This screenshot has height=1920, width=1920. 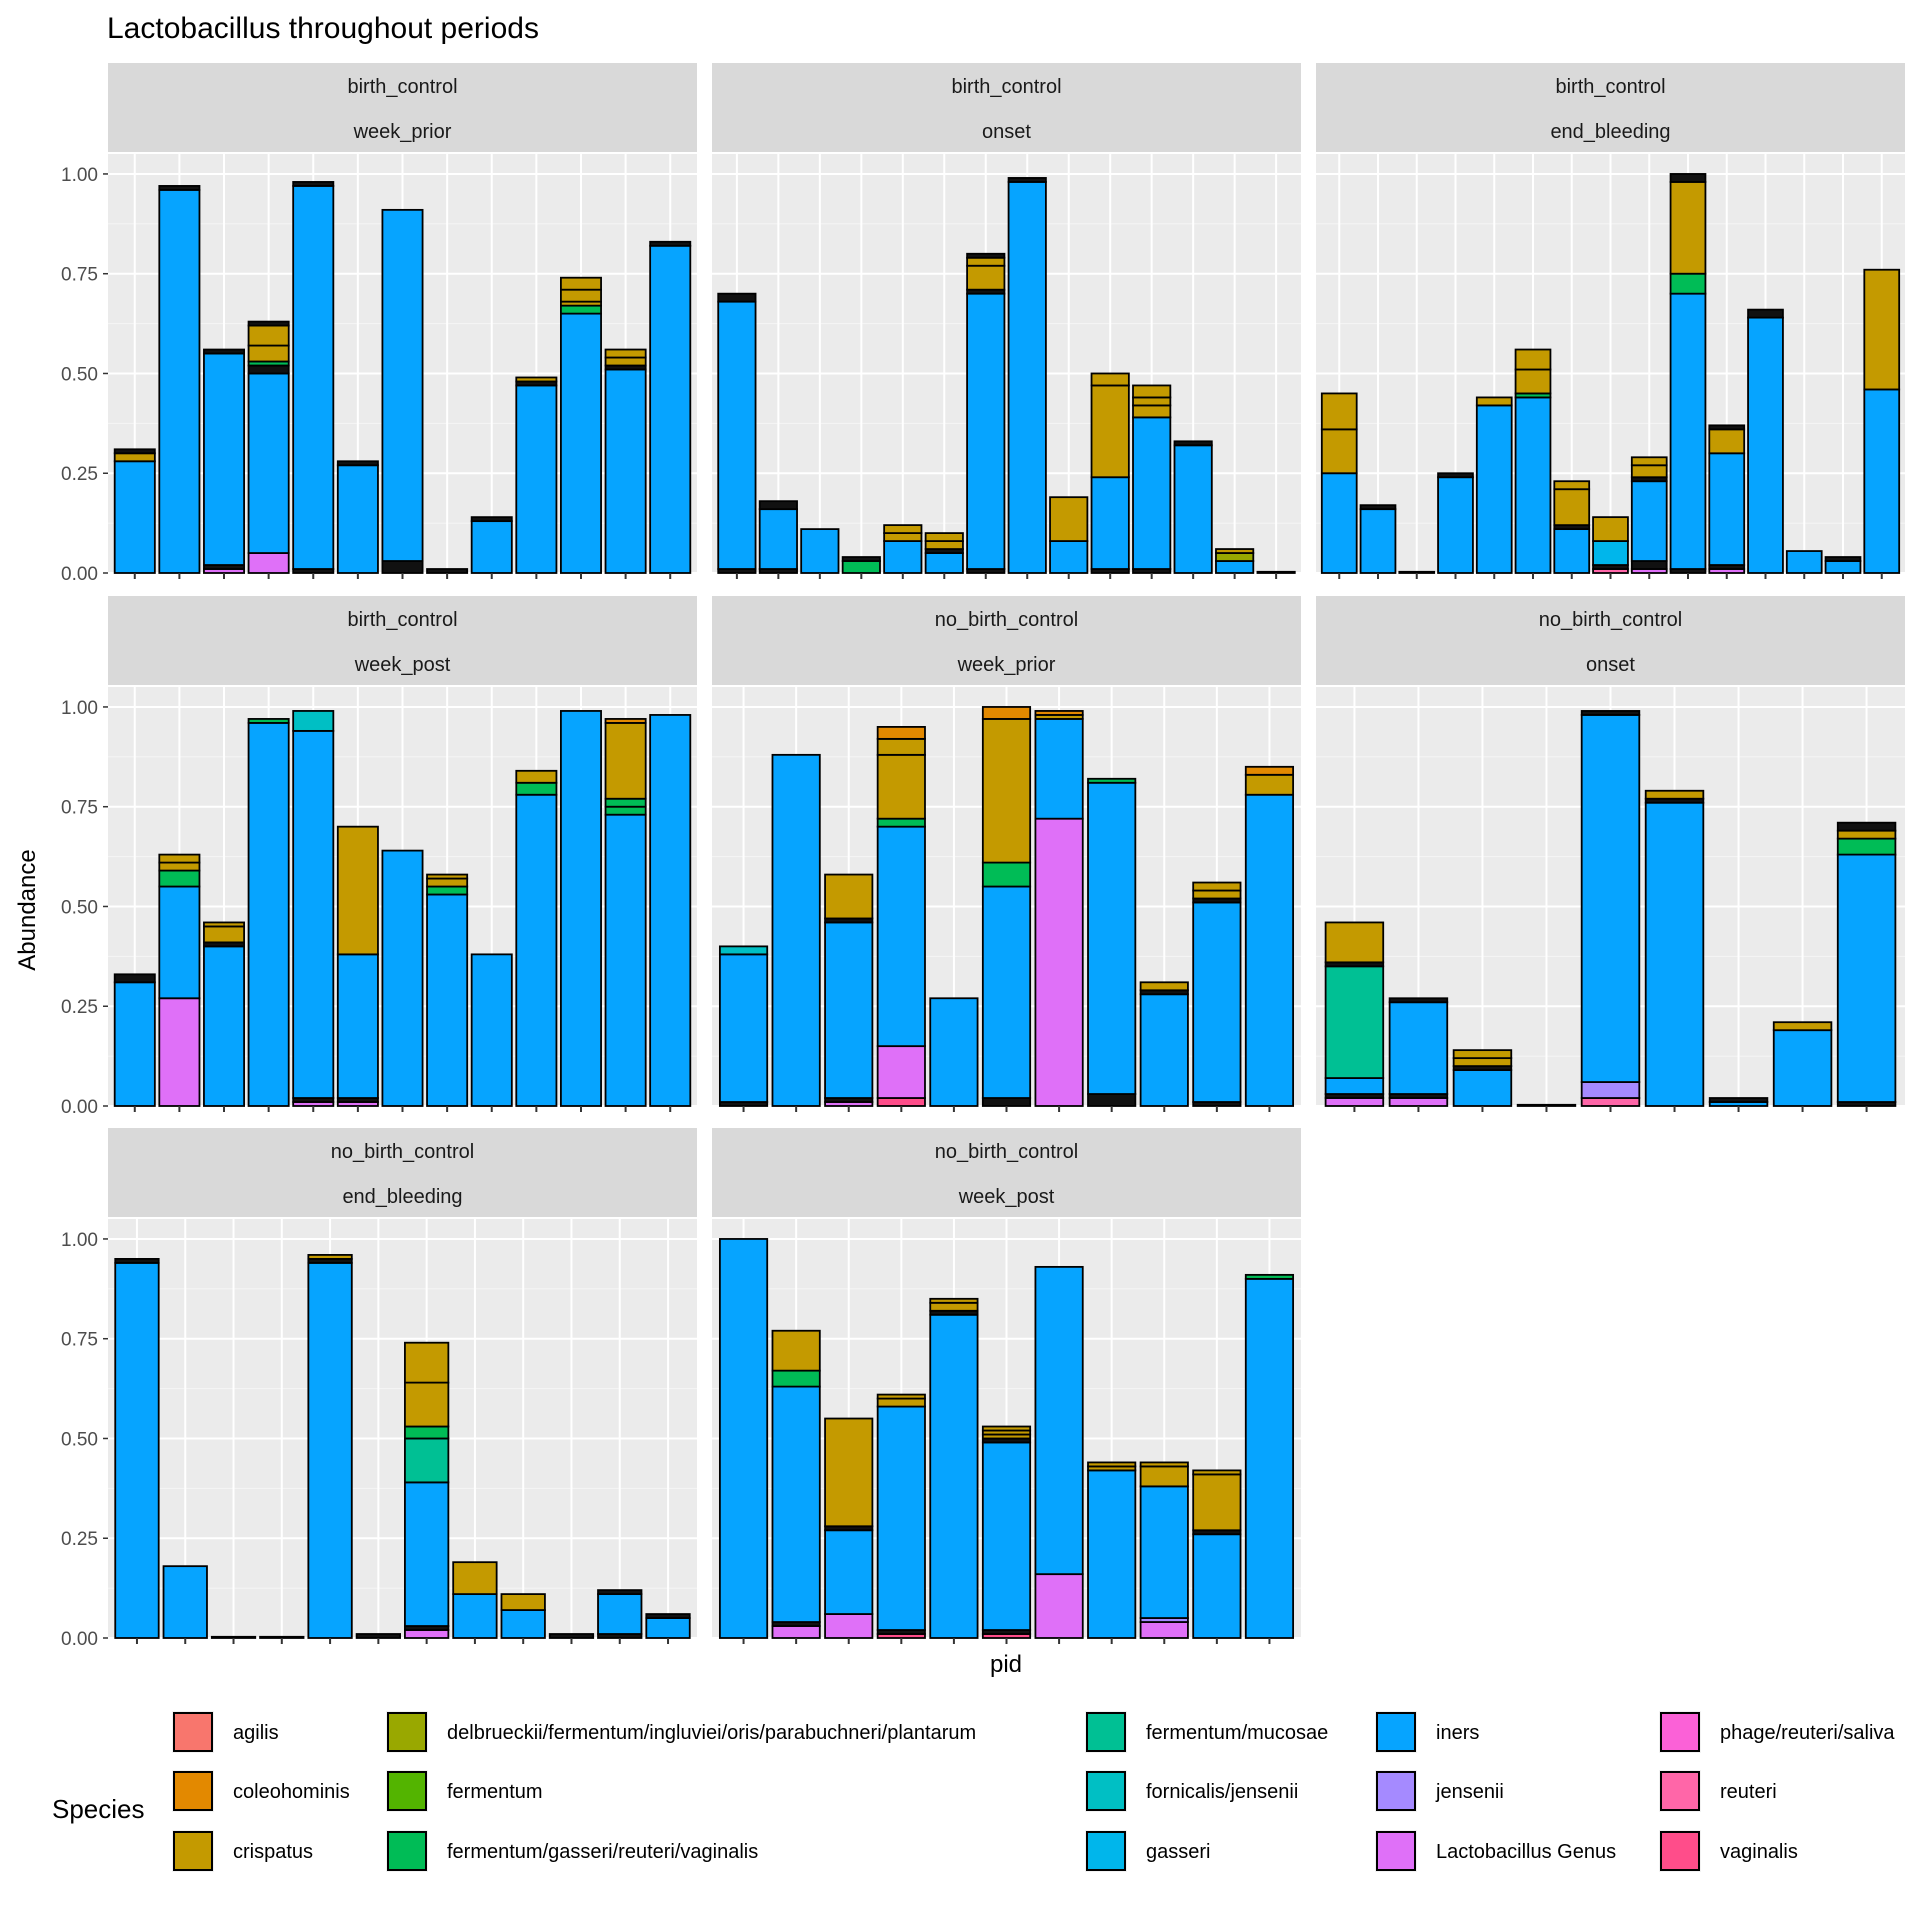 I want to click on facet-strip-period-label: week_prior, so click(x=1006, y=665).